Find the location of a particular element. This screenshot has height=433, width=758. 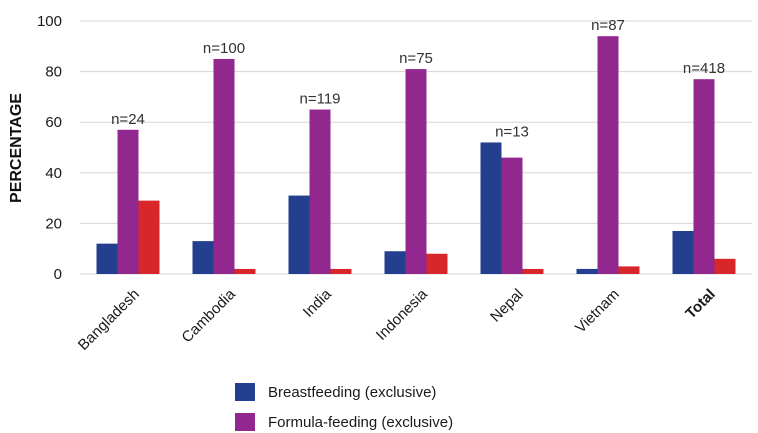

bar-series-3-bangladesh is located at coordinates (149, 237).